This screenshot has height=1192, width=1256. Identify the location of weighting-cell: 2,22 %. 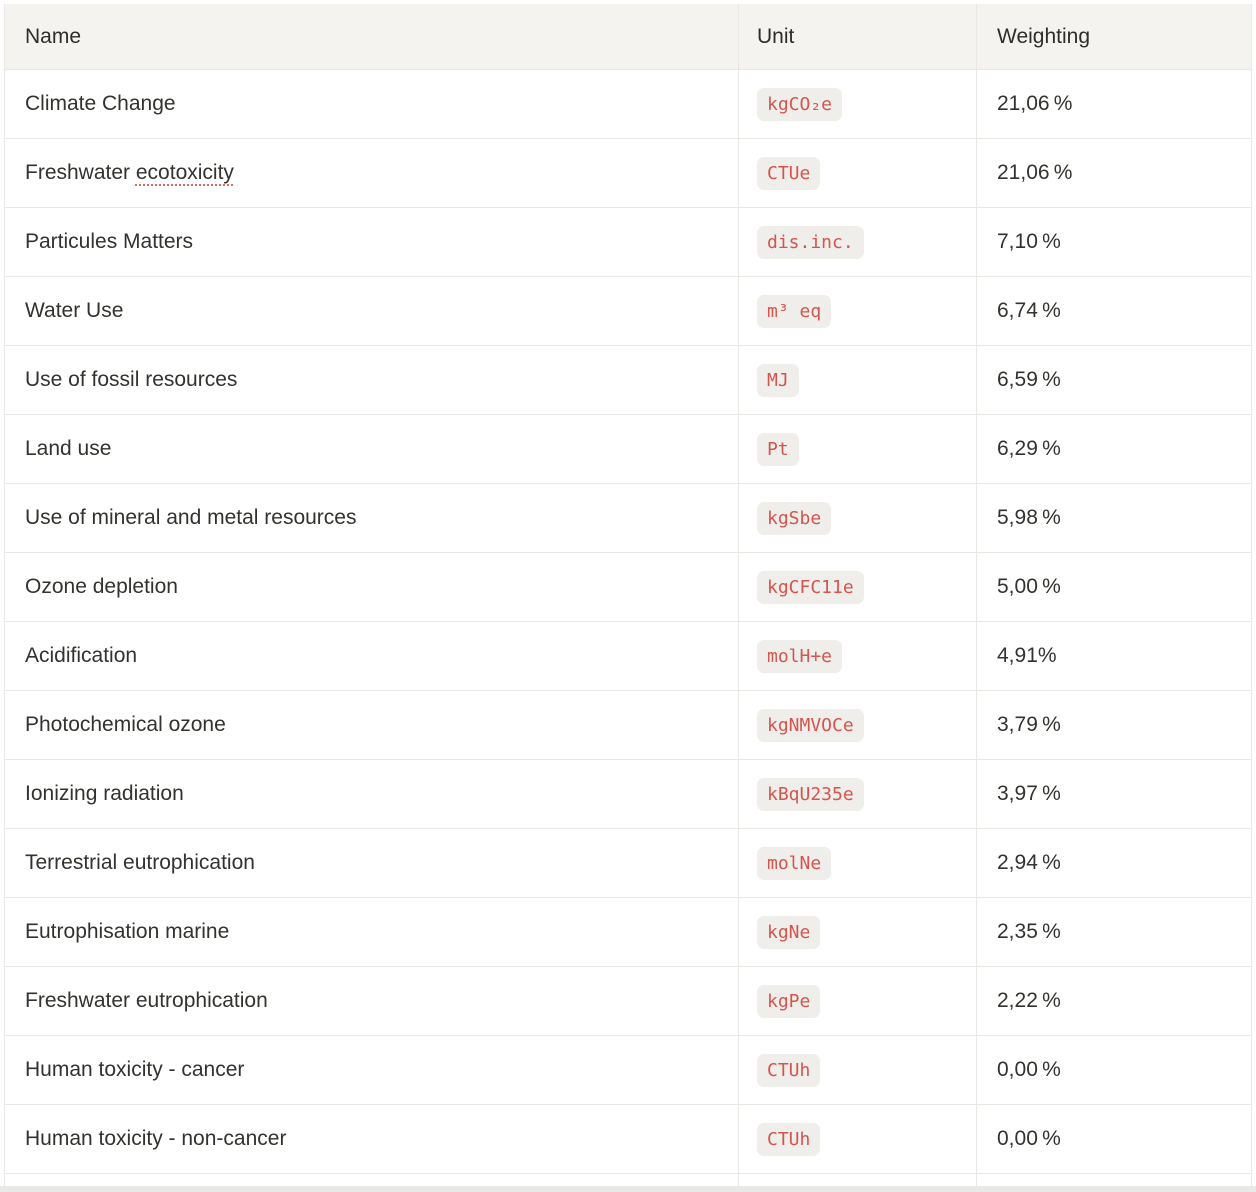
(1113, 1001).